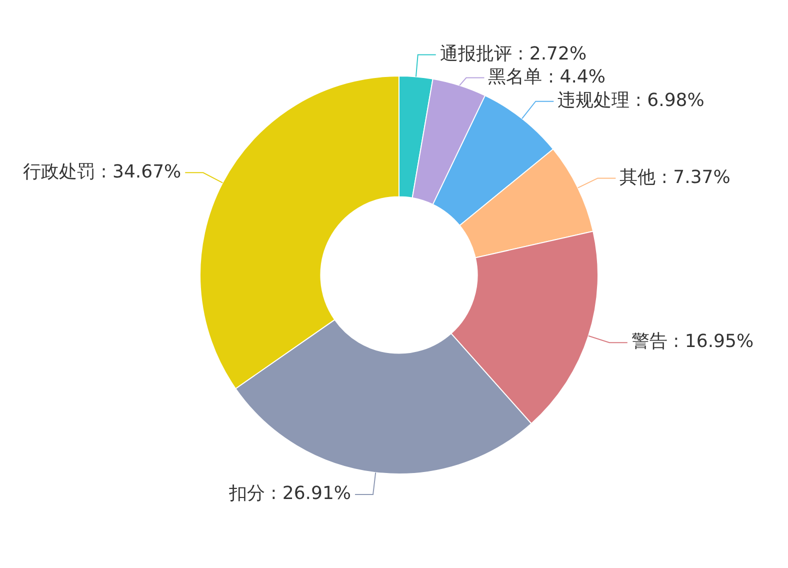 The width and height of the screenshot is (788, 568). What do you see at coordinates (692, 341) in the screenshot?
I see `slice-label: 警告 : 16.95%` at bounding box center [692, 341].